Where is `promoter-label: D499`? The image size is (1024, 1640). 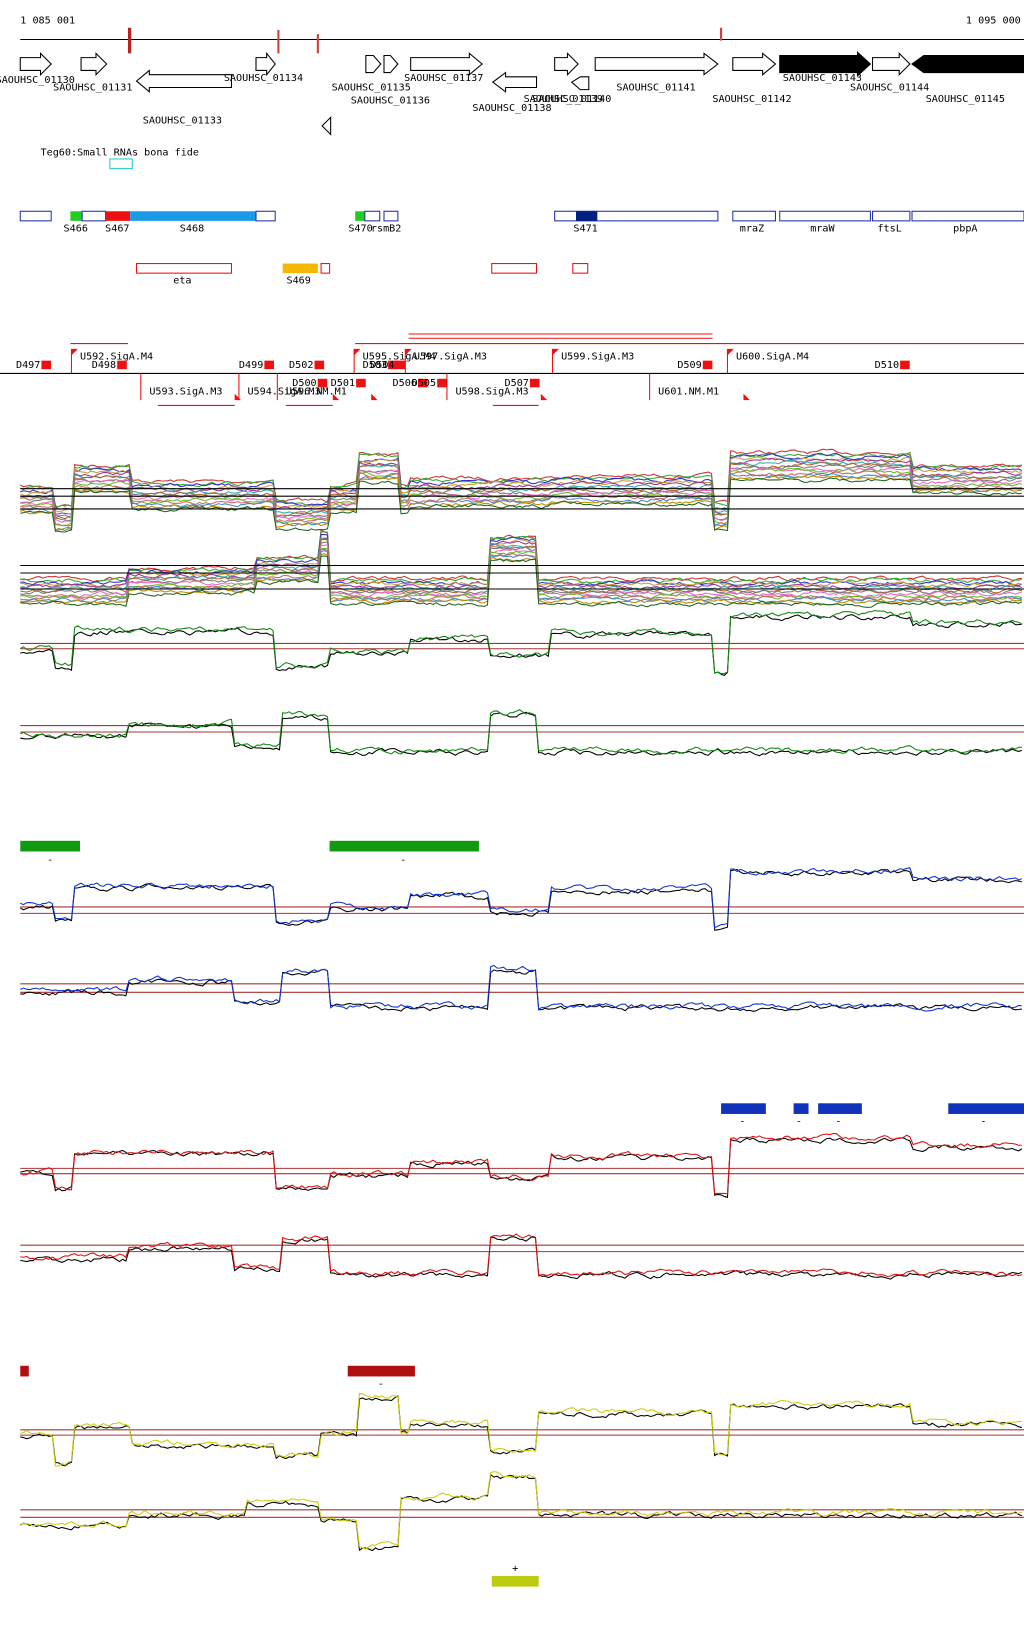
promoter-label: D499 is located at coordinates (251, 365).